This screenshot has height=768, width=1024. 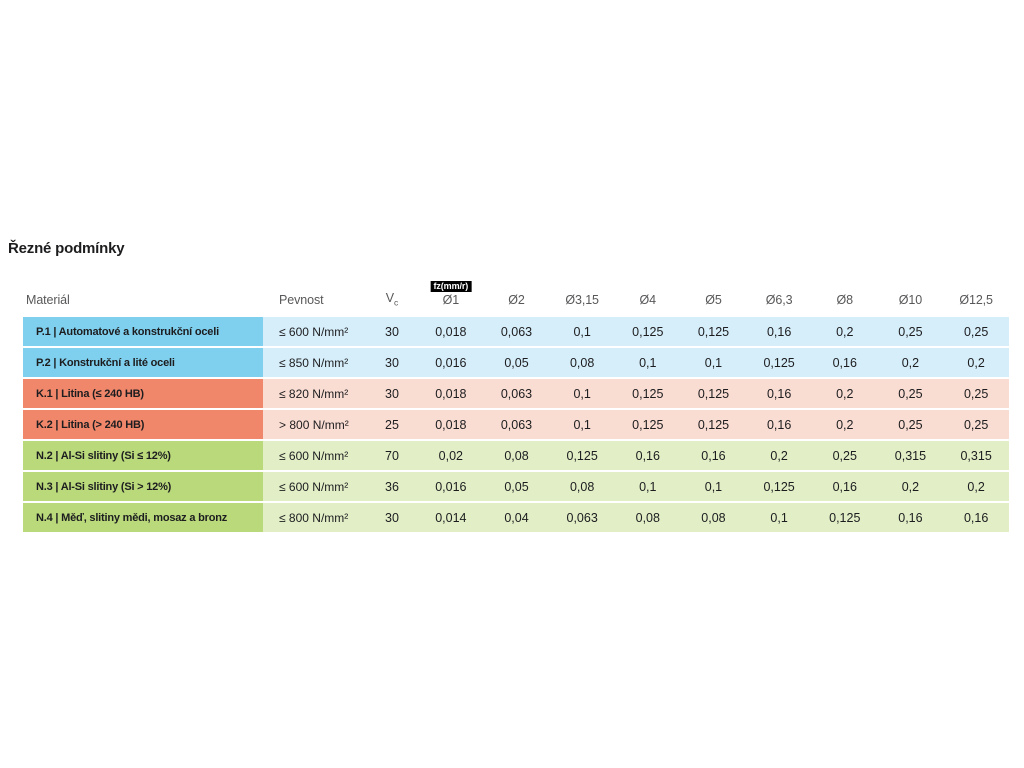 What do you see at coordinates (451, 455) in the screenshot?
I see `fz-value-cell: 0,02` at bounding box center [451, 455].